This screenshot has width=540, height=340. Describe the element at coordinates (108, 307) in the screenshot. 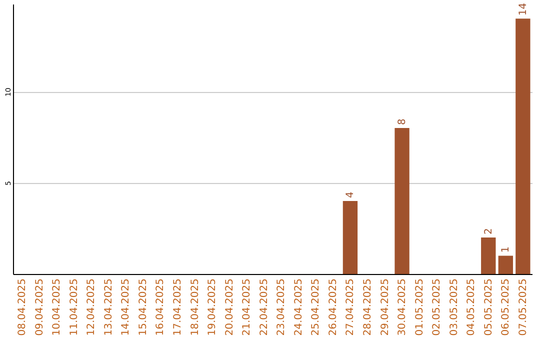

I see `x-tick-label: 13.04.2025` at that location.